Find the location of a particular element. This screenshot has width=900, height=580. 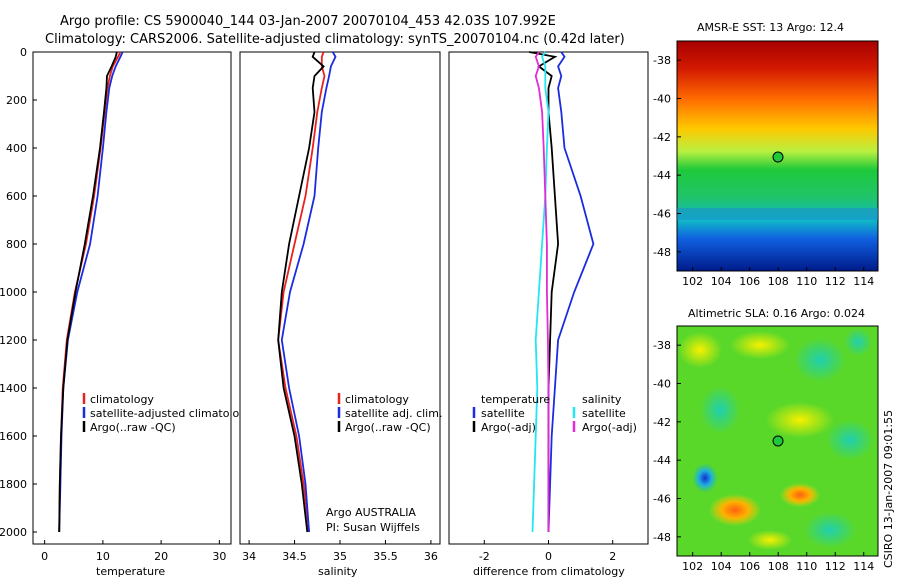

legend-temp-satellite: satellite is located at coordinates (503, 413).